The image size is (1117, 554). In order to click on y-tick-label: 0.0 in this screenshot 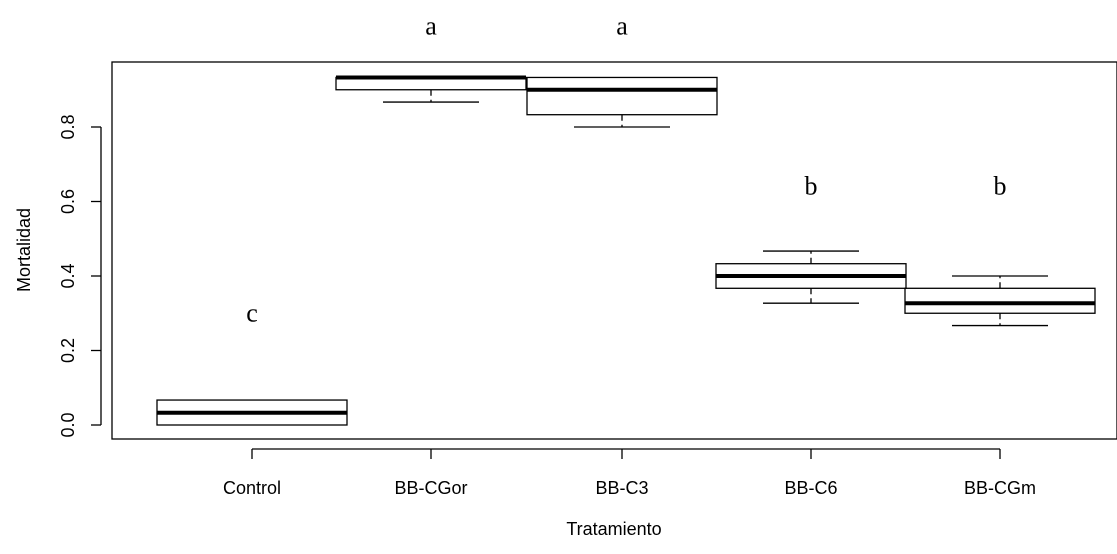, I will do `click(68, 424)`.